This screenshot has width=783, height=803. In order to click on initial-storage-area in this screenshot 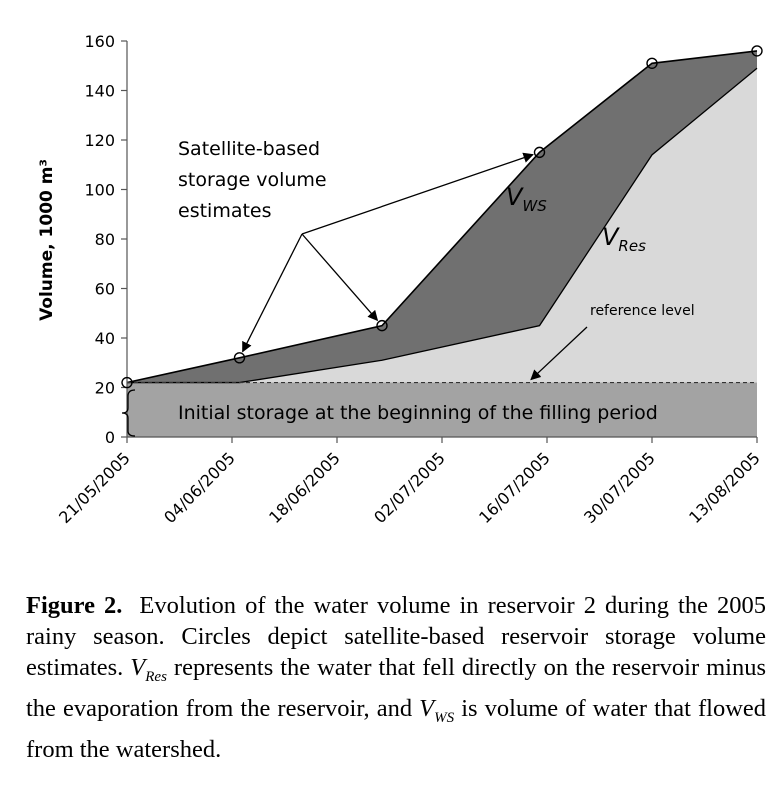, I will do `click(442, 409)`.